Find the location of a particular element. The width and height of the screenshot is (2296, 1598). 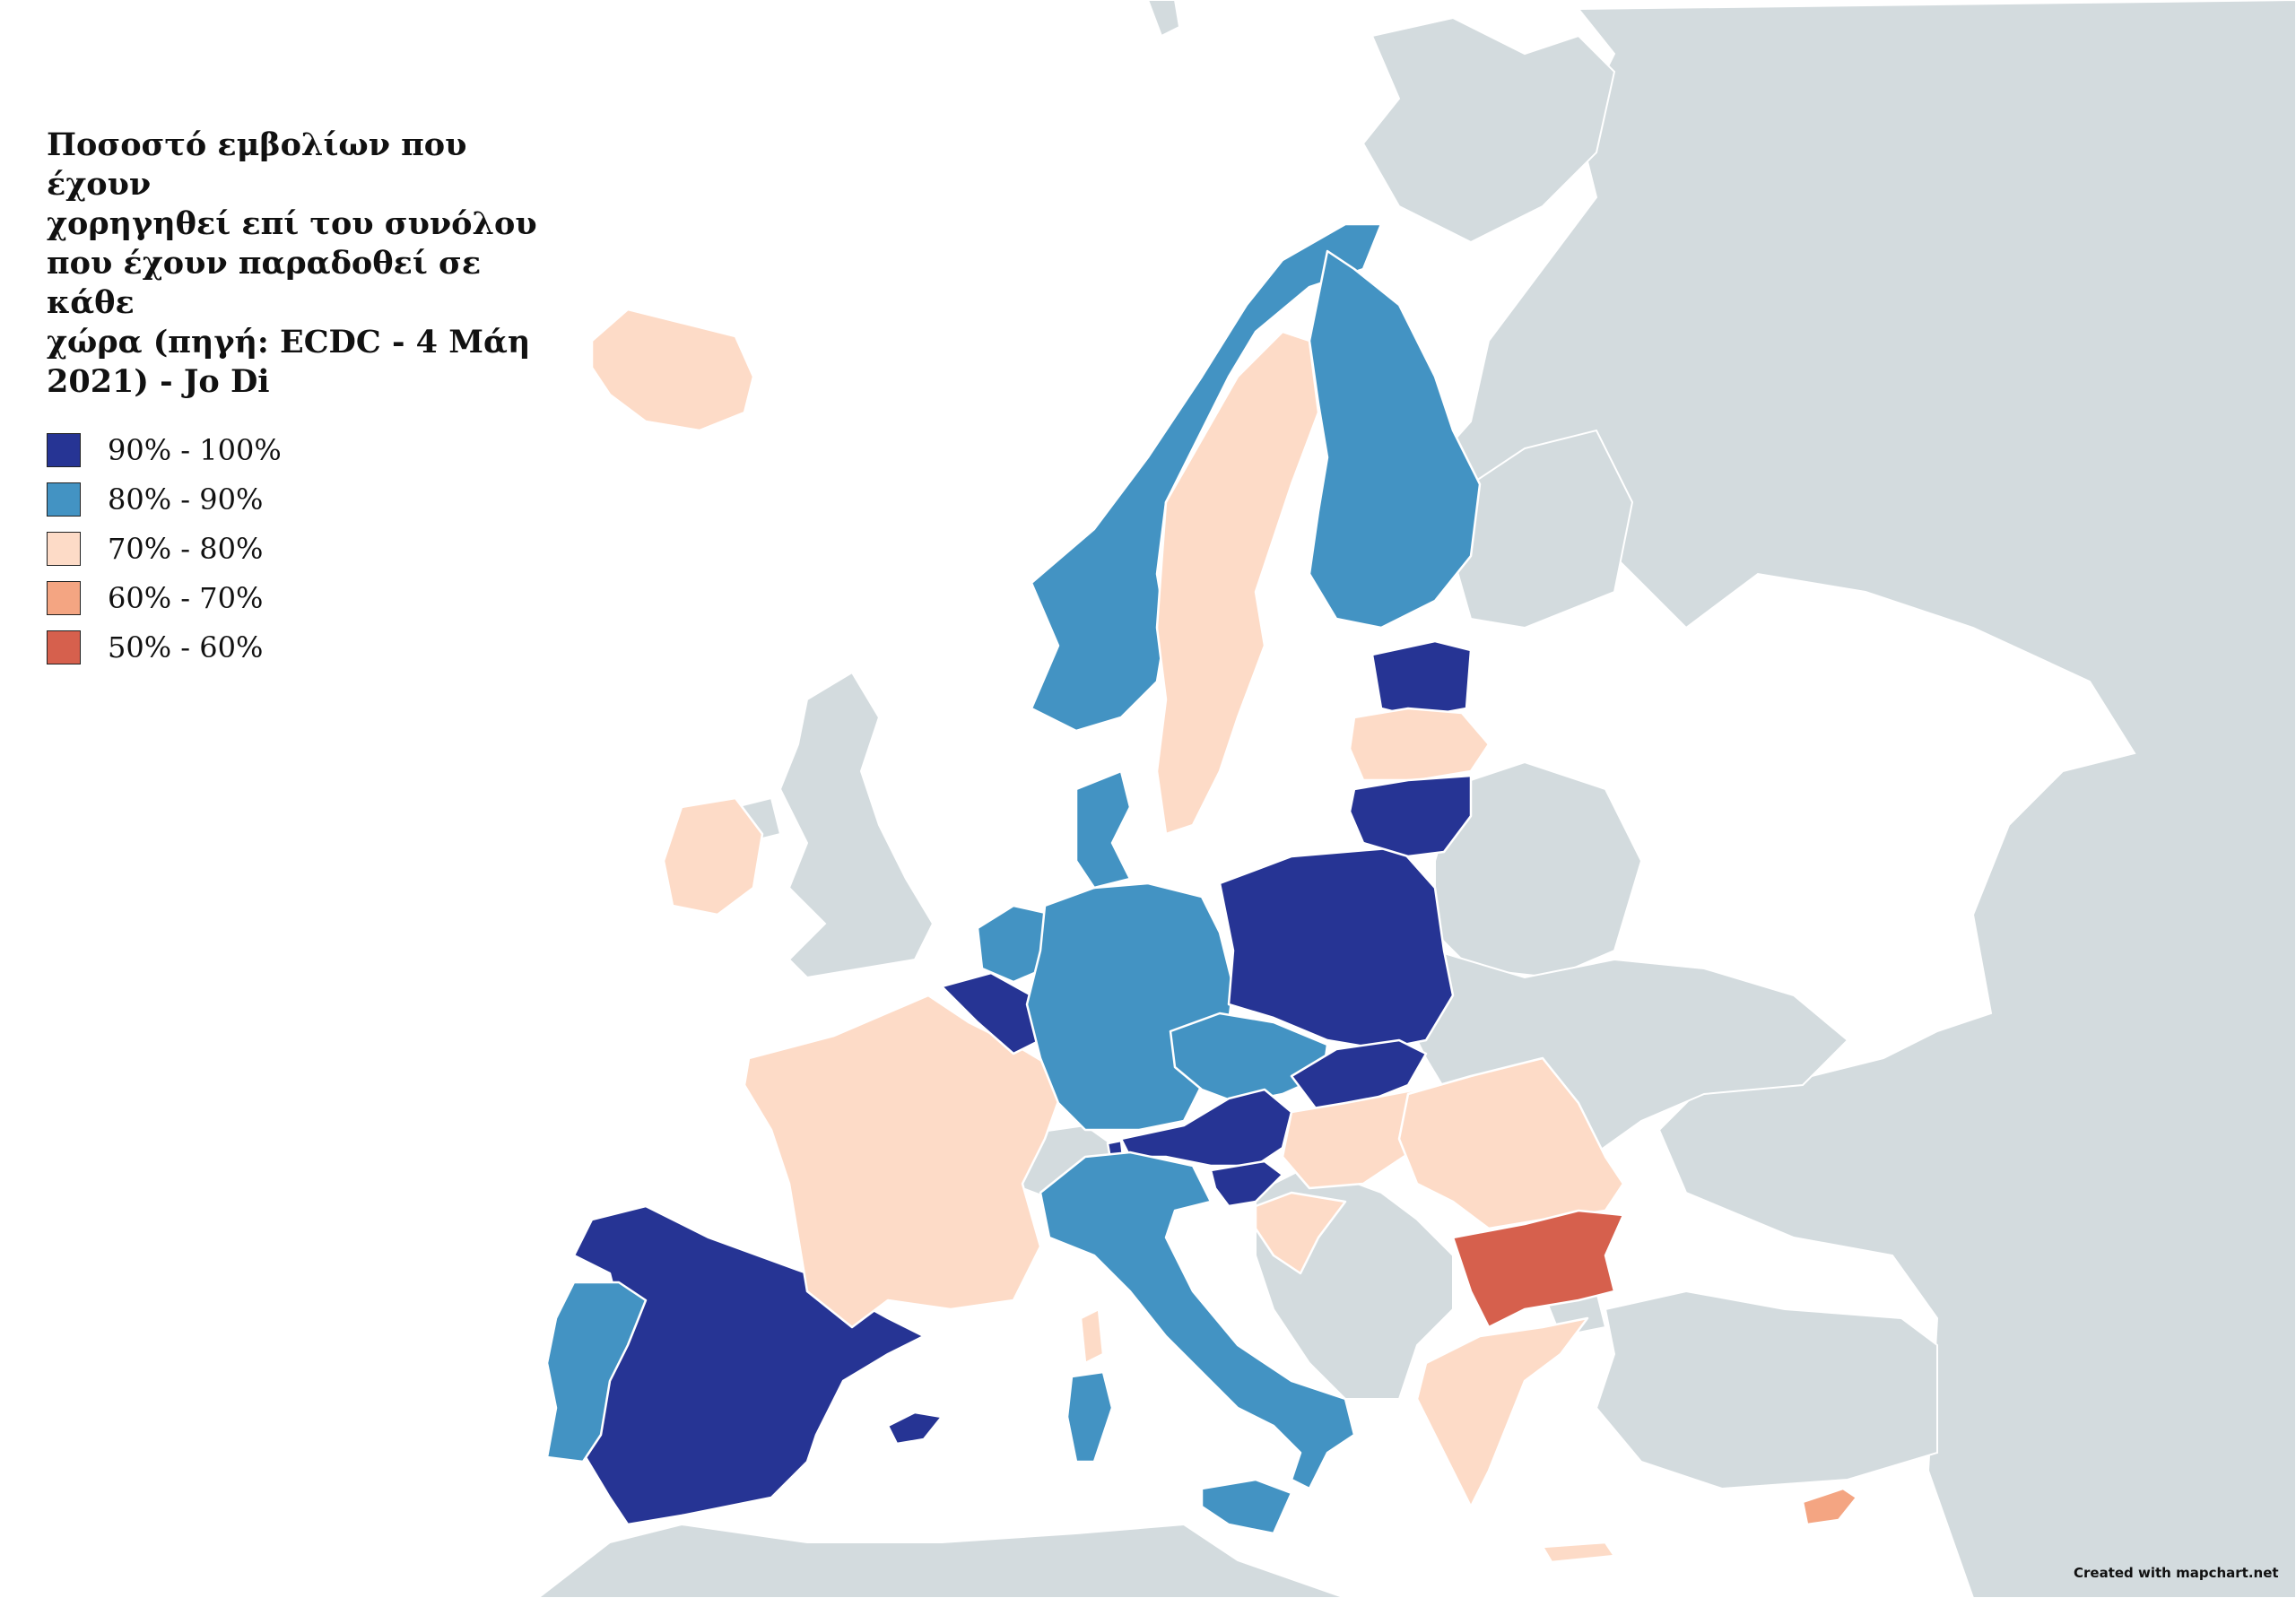

country-france-corsica is located at coordinates (1092, 1336).